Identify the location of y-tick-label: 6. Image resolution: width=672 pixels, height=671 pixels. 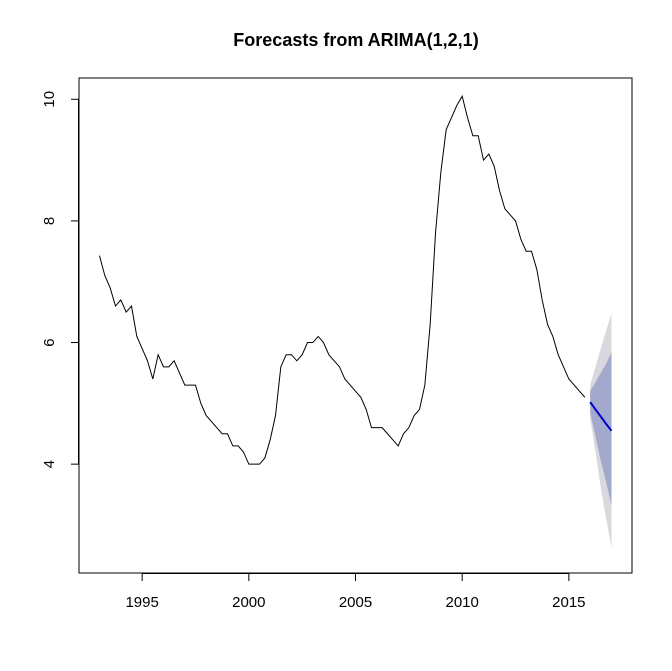
(49, 342).